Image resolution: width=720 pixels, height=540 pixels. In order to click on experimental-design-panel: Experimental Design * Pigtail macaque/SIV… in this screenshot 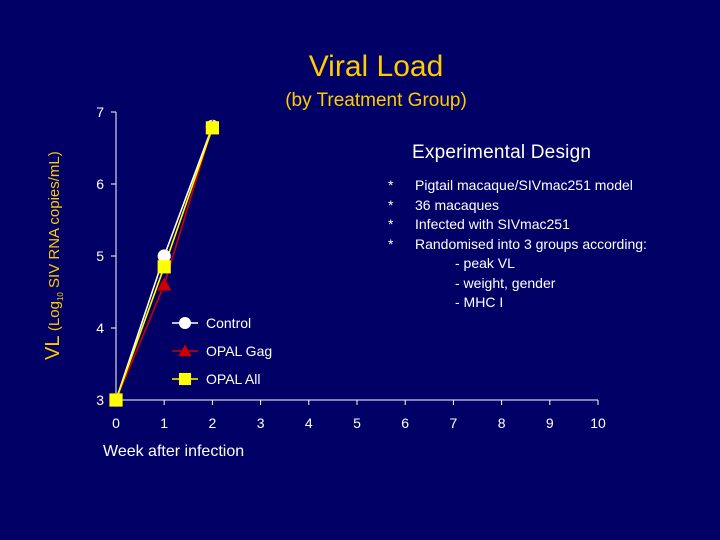, I will do `click(548, 227)`.